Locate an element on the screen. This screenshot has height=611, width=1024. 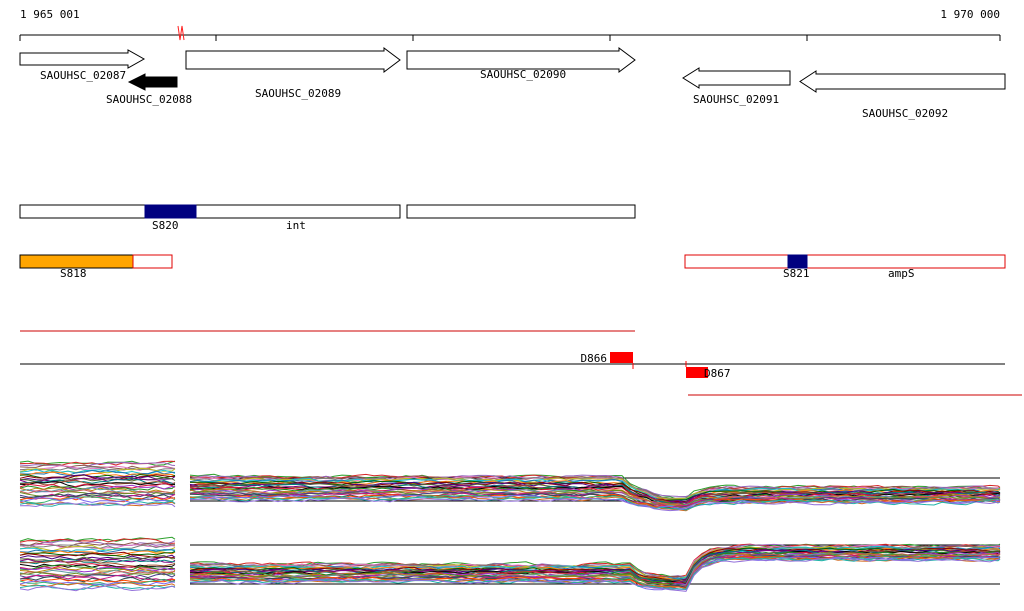
feature-label-S818: S818 is located at coordinates (73, 273).